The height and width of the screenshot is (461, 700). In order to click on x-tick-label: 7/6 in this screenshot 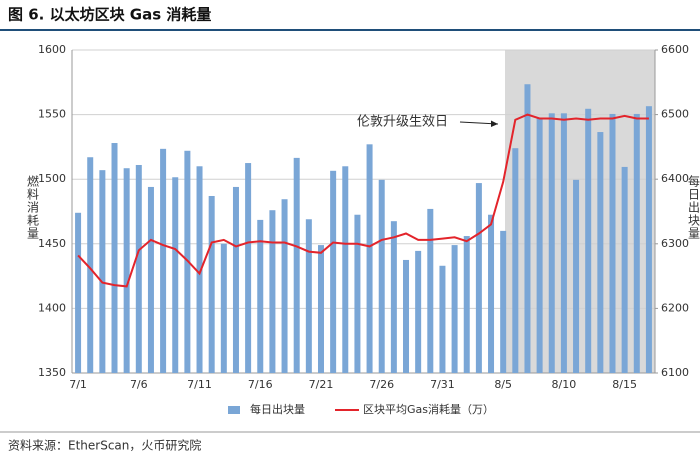, I will do `click(139, 384)`.